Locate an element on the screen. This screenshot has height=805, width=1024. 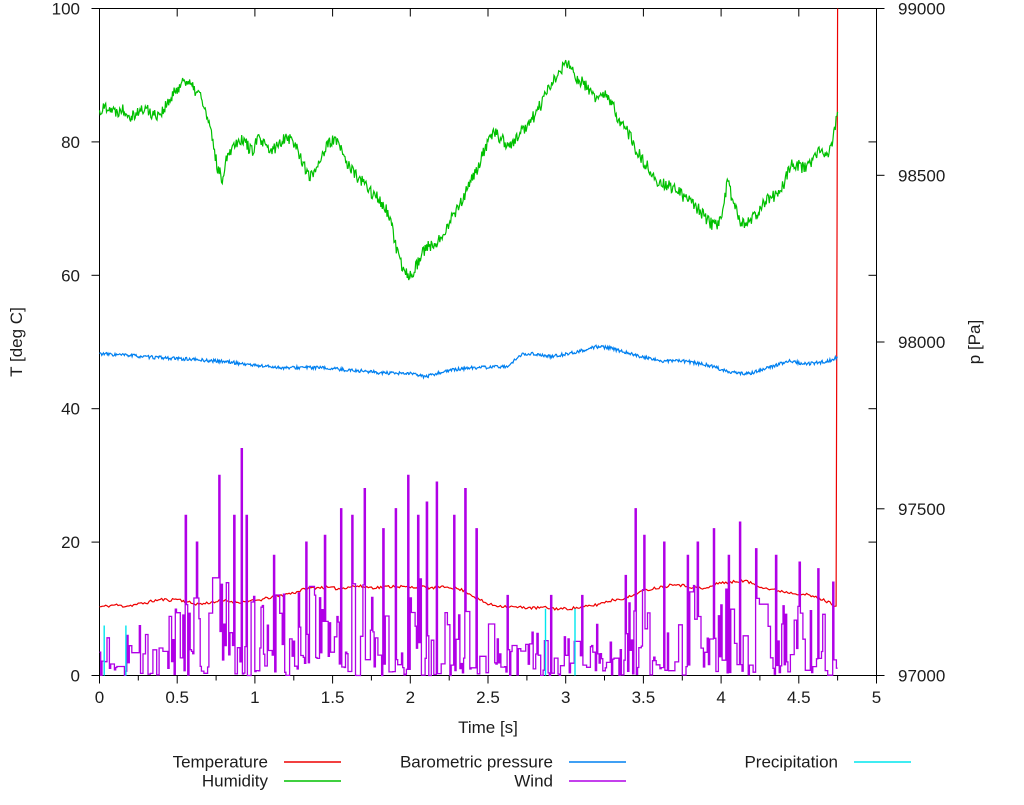
x-axis-tick-label: 1 is located at coordinates (254, 697).